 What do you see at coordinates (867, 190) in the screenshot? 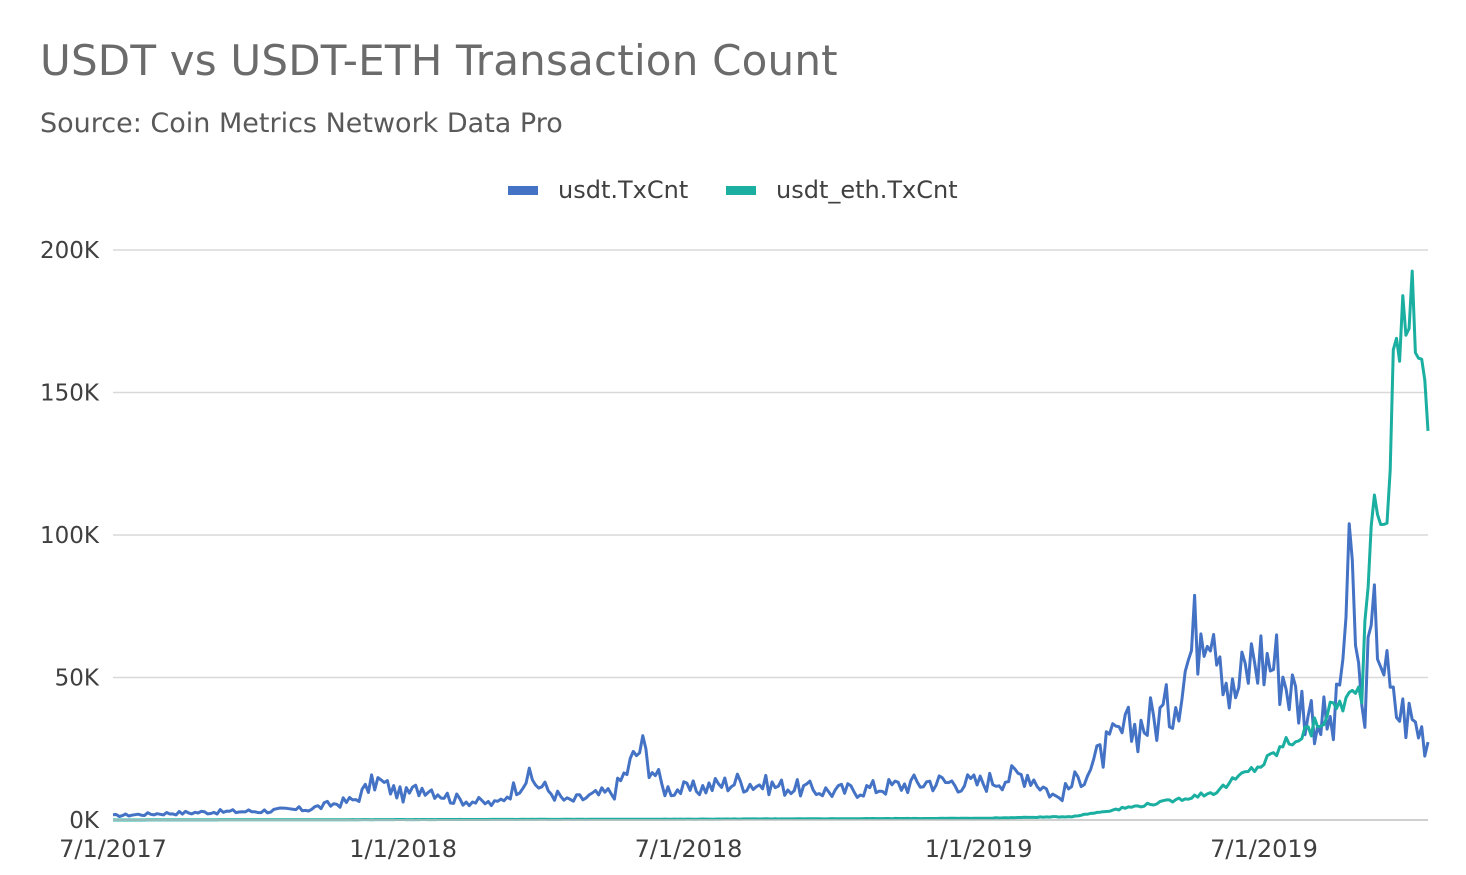
I see `legend-label: usdt_eth.TxCnt` at bounding box center [867, 190].